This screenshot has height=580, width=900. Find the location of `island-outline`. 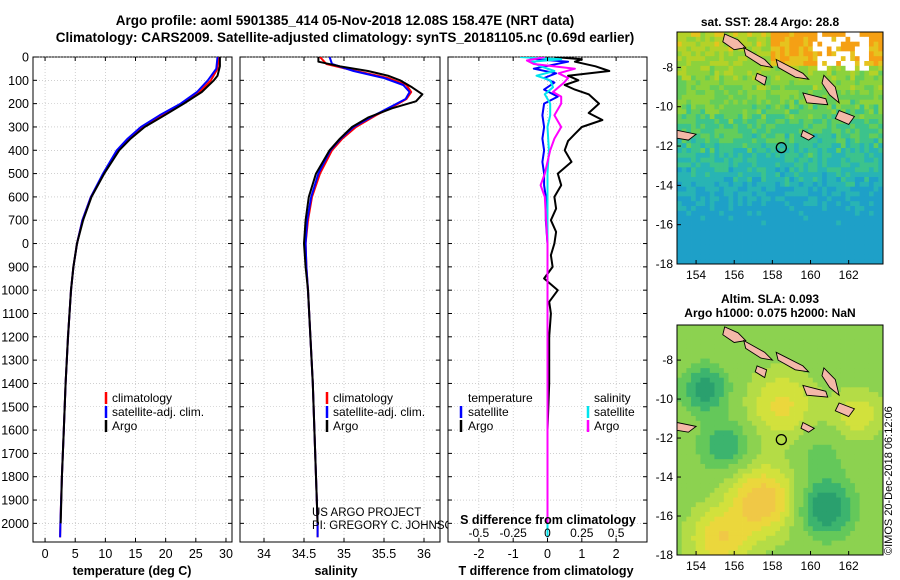

island-outline is located at coordinates (761, 79).